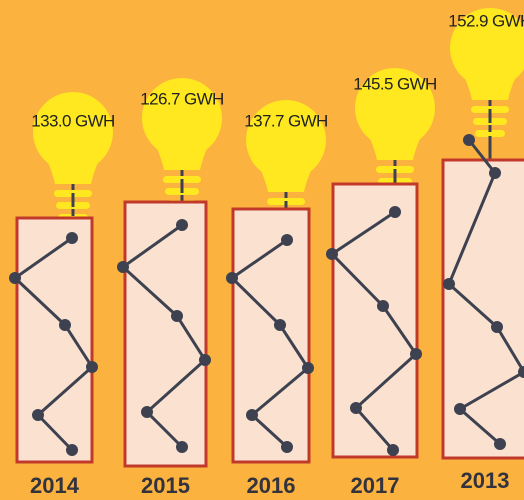 This screenshot has width=524, height=500. I want to click on year-label: 2014, so click(55, 485).